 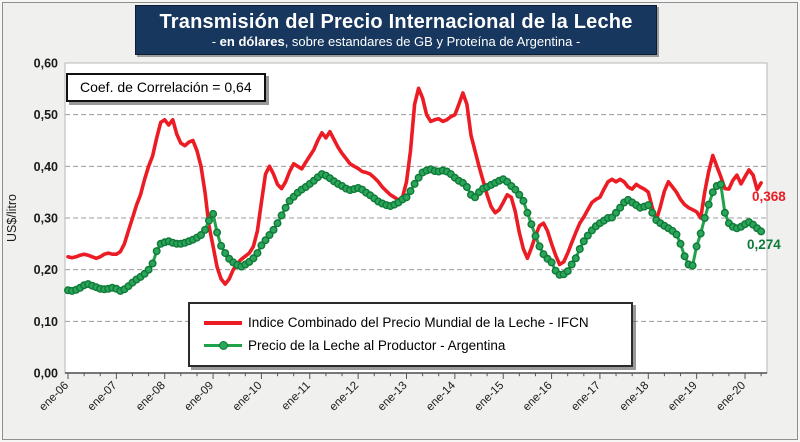 What do you see at coordinates (46, 322) in the screenshot?
I see `y-tick-label: 0,10` at bounding box center [46, 322].